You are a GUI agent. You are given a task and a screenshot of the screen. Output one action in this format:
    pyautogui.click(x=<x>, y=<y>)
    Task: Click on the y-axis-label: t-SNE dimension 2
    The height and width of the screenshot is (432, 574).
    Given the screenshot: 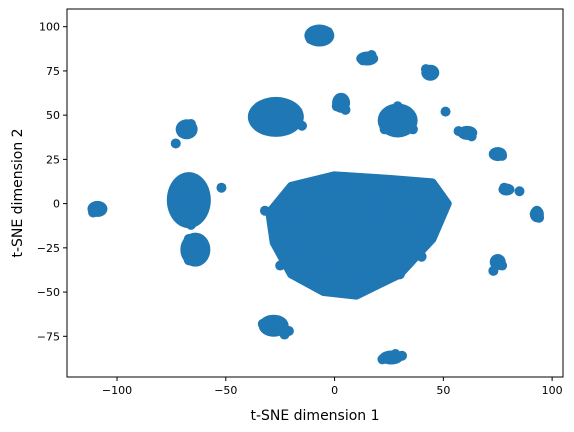 What is the action you would take?
    pyautogui.click(x=18, y=192)
    